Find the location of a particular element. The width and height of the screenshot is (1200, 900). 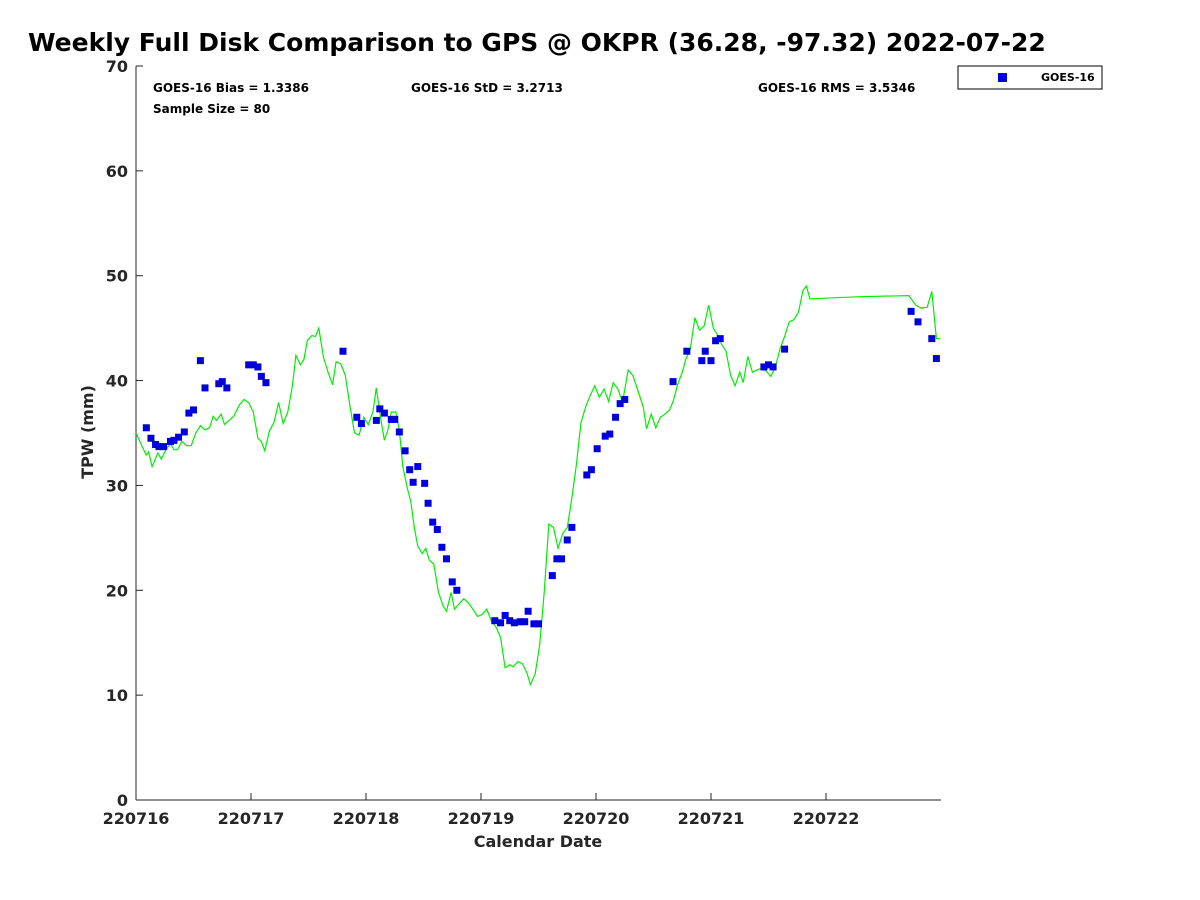

stat-std: GOES-16 StD = 3.2713 is located at coordinates (487, 88).